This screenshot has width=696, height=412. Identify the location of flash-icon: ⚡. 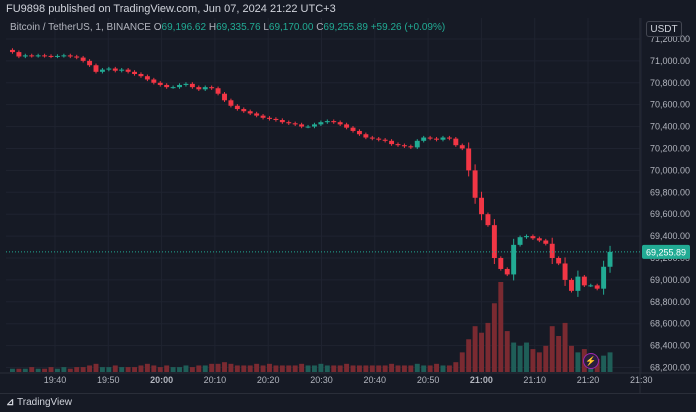
(591, 361).